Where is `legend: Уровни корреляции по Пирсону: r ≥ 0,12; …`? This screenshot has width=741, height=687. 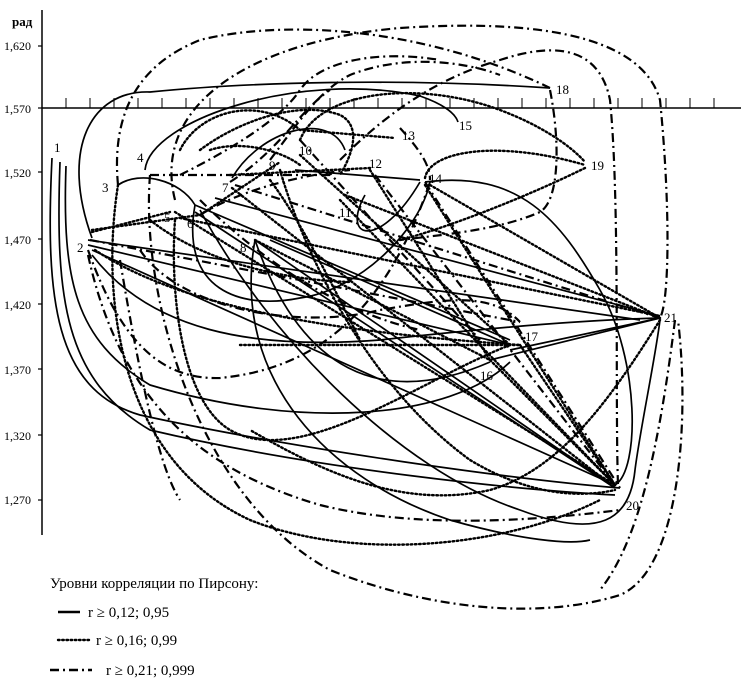 legend: Уровни корреляции по Пирсону: r ≥ 0,12; … is located at coordinates (154, 627).